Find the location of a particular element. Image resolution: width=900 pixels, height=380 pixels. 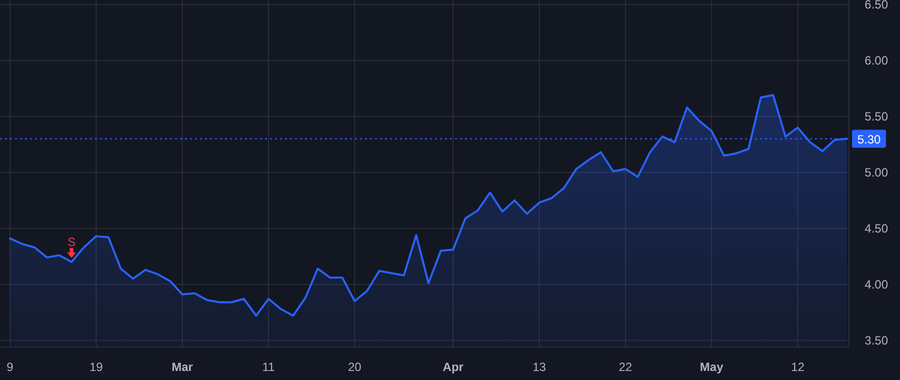

x-tick-label: 20 is located at coordinates (355, 367).